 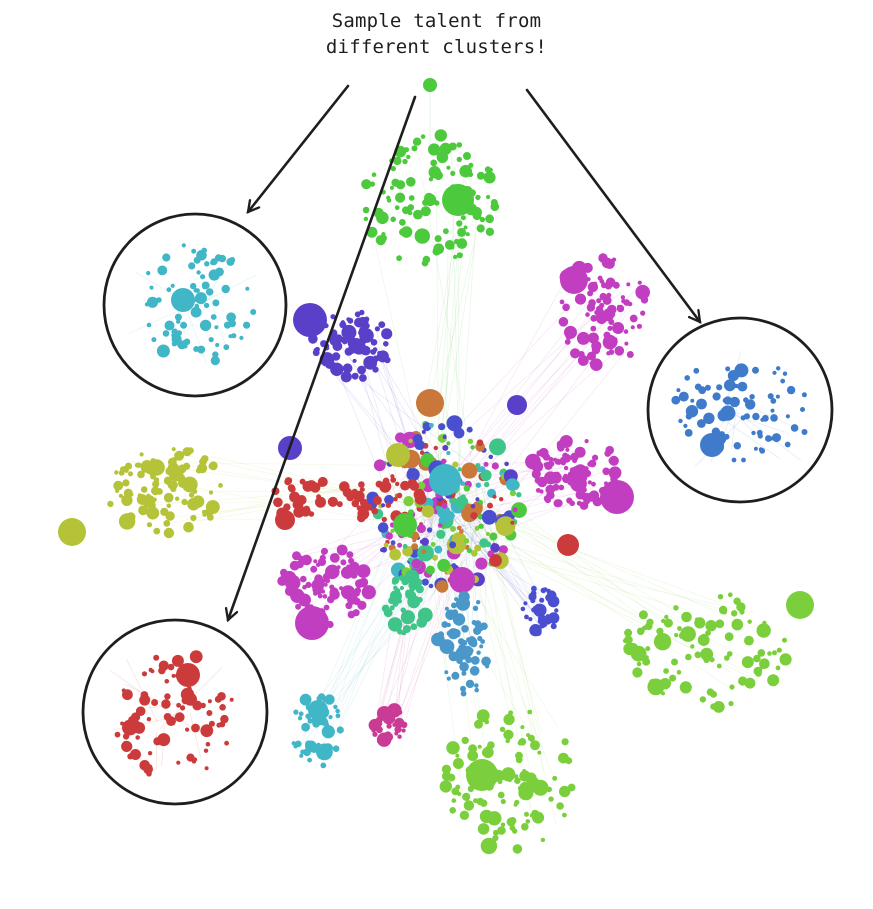 What do you see at coordinates (299, 148) in the screenshot?
I see `arrow-to-cyan-callout` at bounding box center [299, 148].